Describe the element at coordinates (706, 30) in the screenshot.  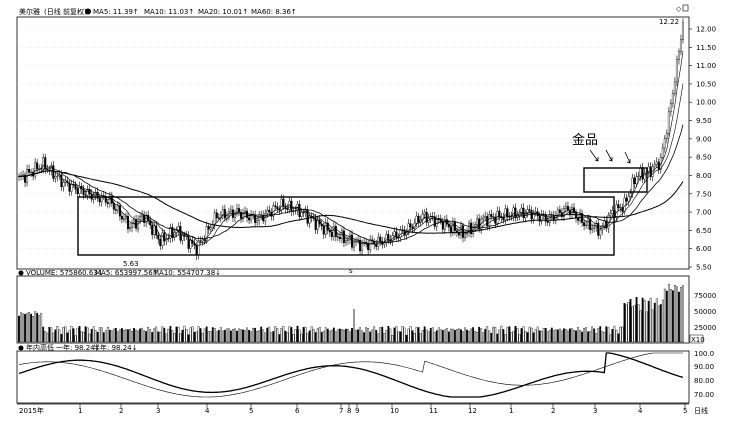
I see `price-tick-label: 12.00` at that location.